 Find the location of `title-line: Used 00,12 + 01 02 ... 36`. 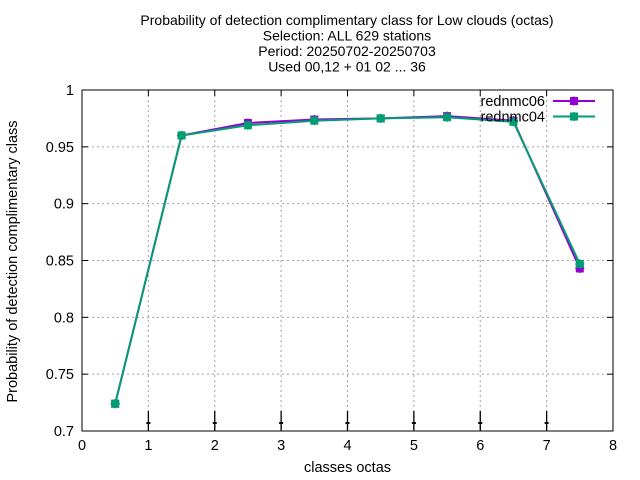

title-line: Used 00,12 + 01 02 ... 36 is located at coordinates (347, 67).